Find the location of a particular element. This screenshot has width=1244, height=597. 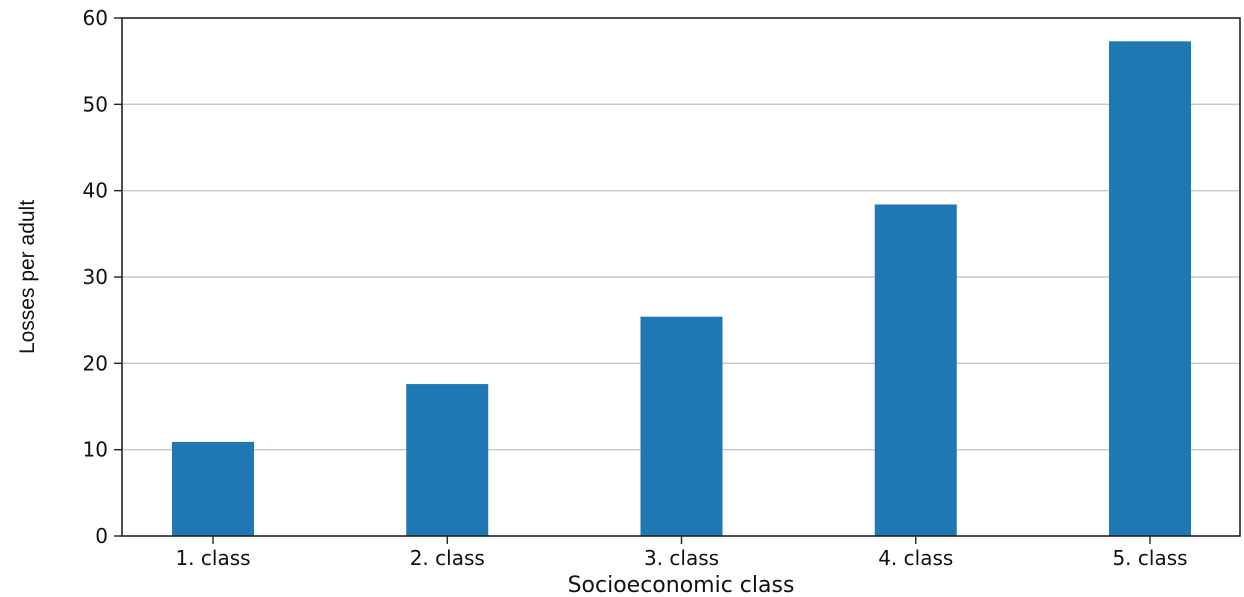

x-tick-label-2: 2. class is located at coordinates (447, 558).